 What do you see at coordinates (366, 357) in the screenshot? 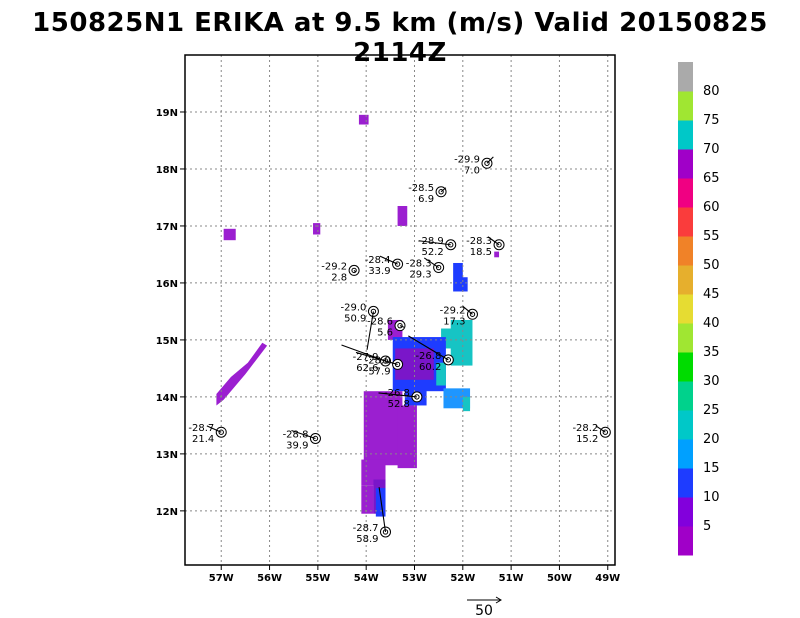
I see `station-temperature: -27.9` at bounding box center [366, 357].